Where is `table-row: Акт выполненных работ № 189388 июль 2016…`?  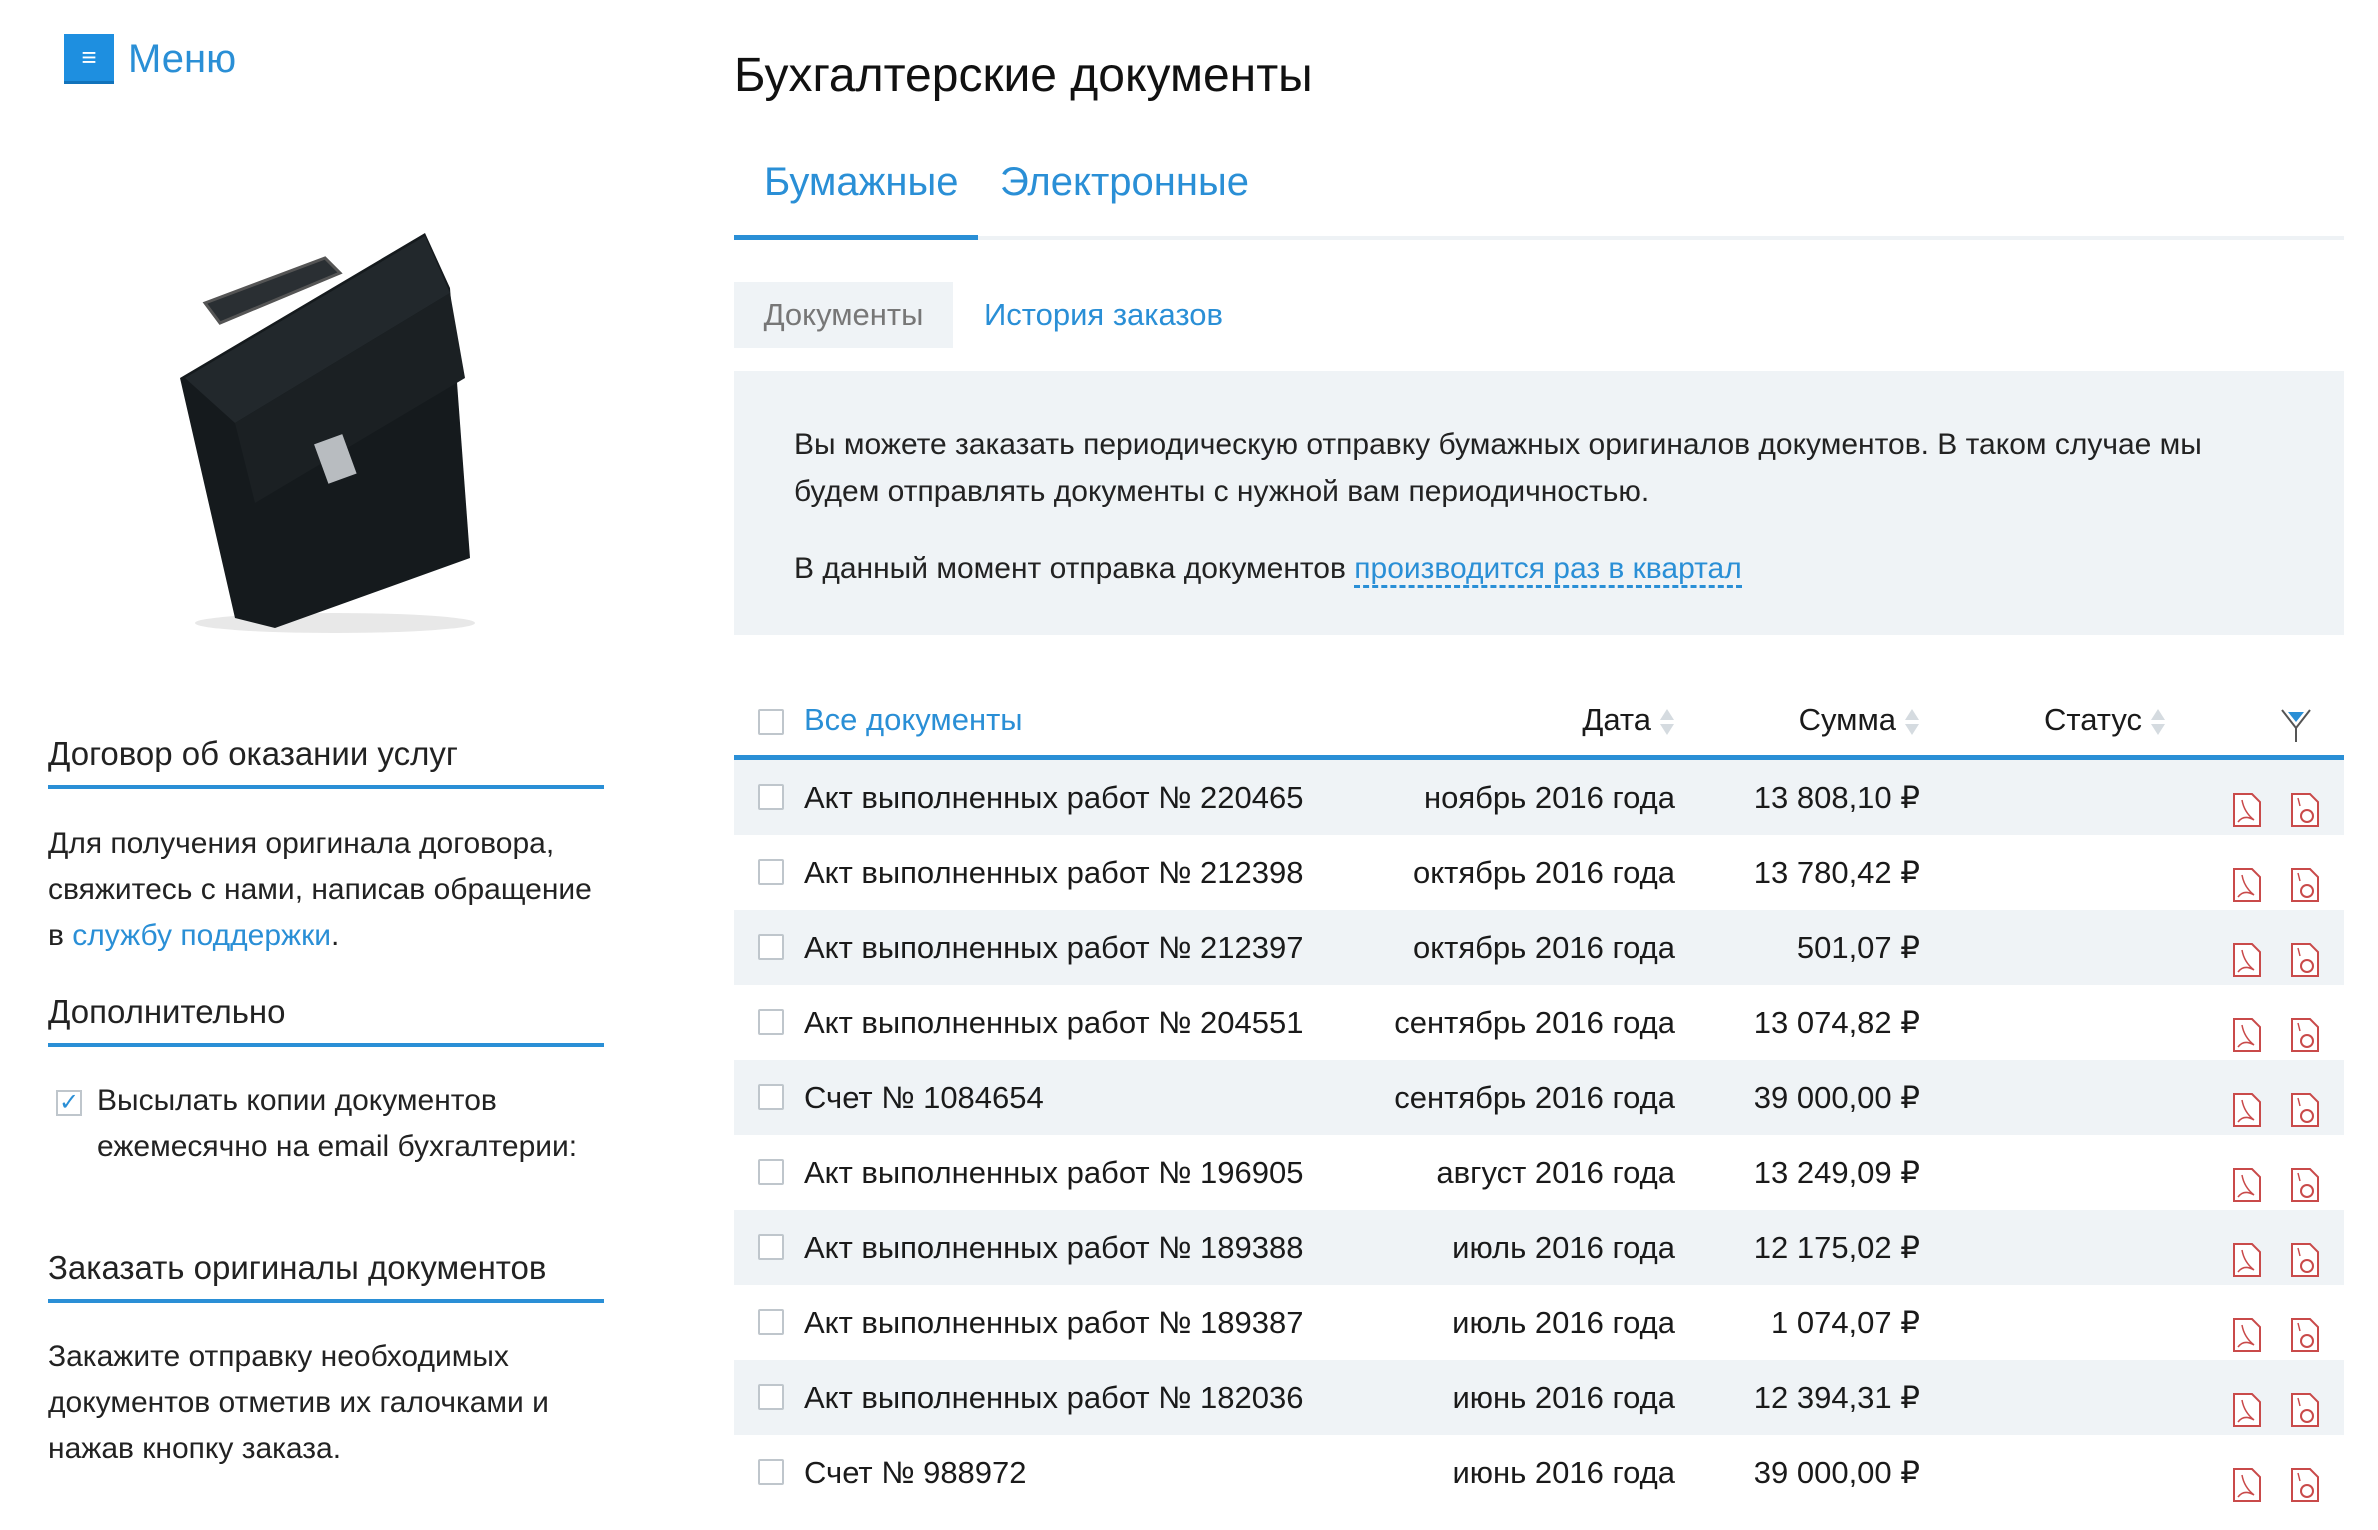 table-row: Акт выполненных работ № 189388 июль 2016… is located at coordinates (1539, 1247).